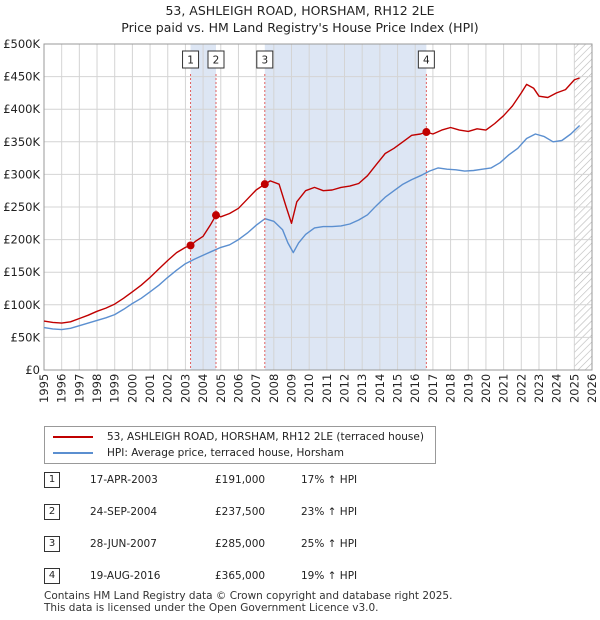 This screenshot has height=620, width=600. What do you see at coordinates (73, 437) in the screenshot?
I see `legend-swatch-red` at bounding box center [73, 437].